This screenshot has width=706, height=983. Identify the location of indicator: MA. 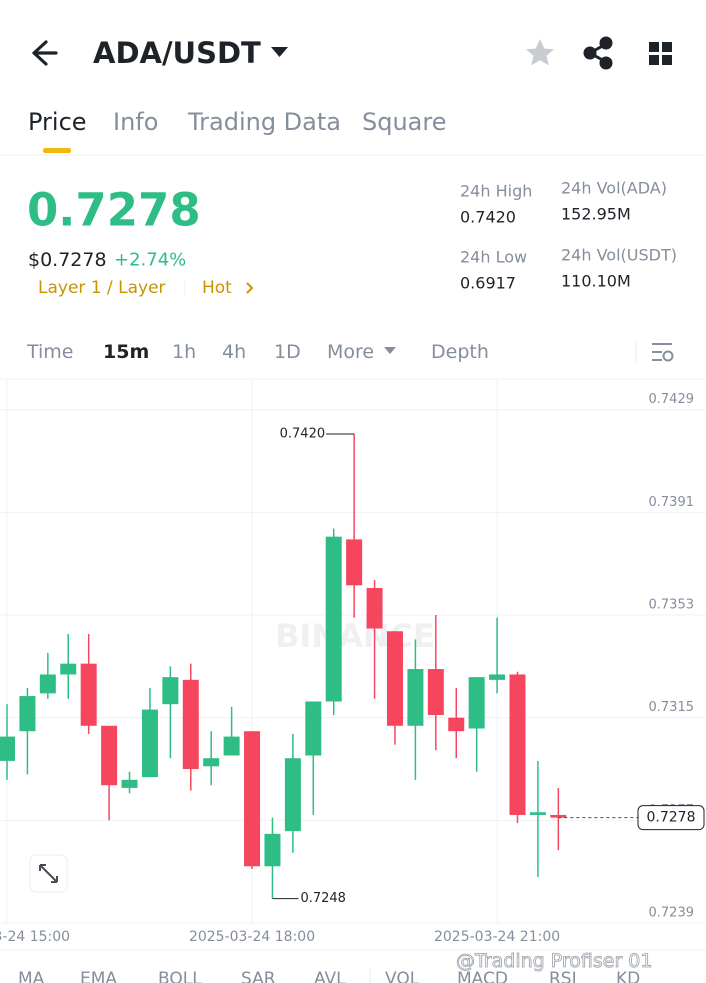
(31, 976).